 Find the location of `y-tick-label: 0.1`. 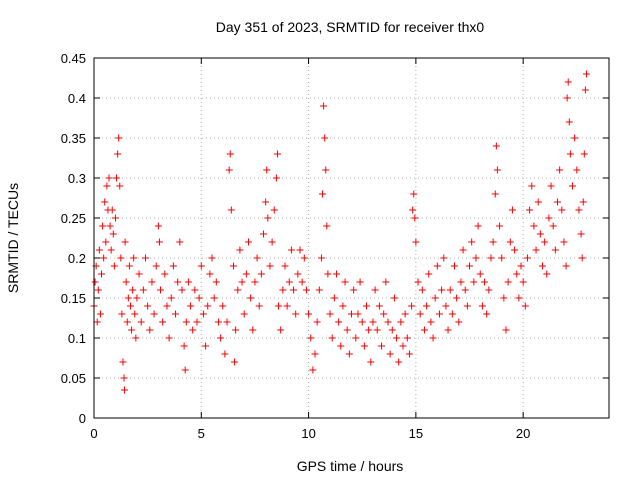

y-tick-label: 0.1 is located at coordinates (77, 338).